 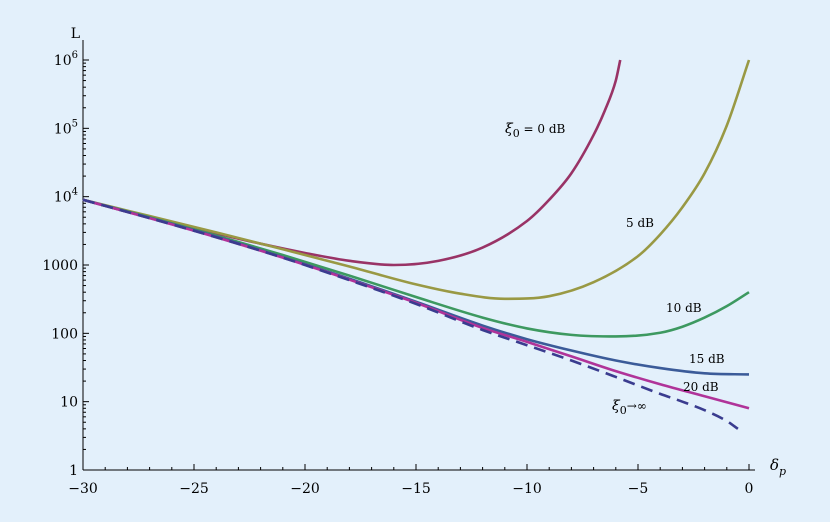 What do you see at coordinates (527, 489) in the screenshot?
I see `x-tick-label: −10` at bounding box center [527, 489].